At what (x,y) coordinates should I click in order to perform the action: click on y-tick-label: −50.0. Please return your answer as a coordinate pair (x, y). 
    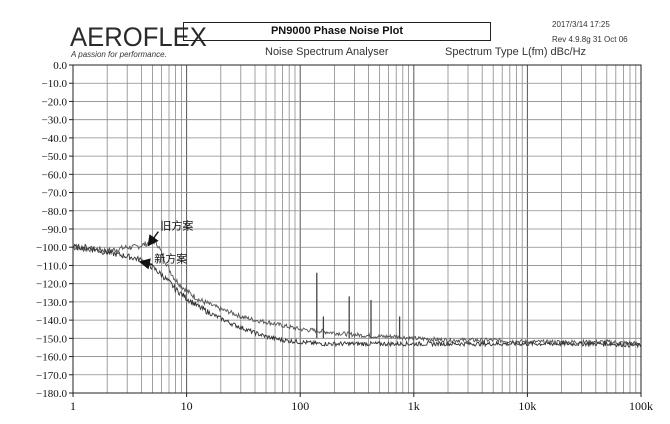
    Looking at the image, I should click on (55, 157).